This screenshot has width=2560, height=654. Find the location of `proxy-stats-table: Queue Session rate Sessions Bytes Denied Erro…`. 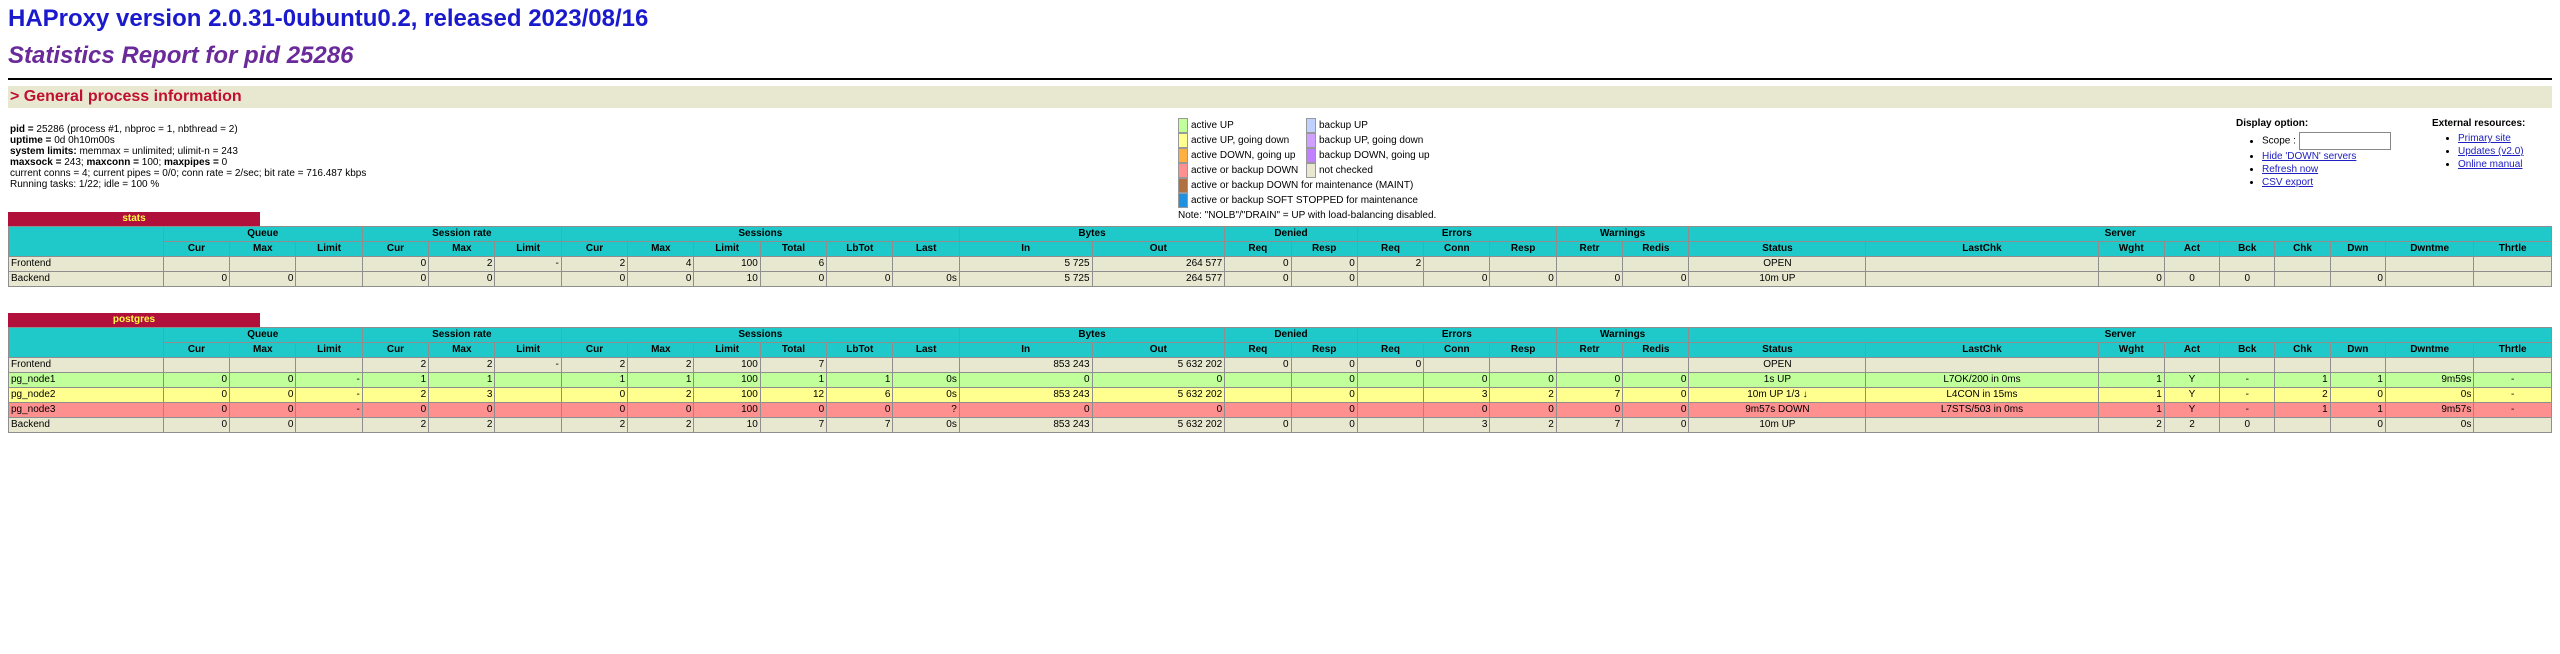

proxy-stats-table: Queue Session rate Sessions Bytes Denied Erro… is located at coordinates (1280, 256).